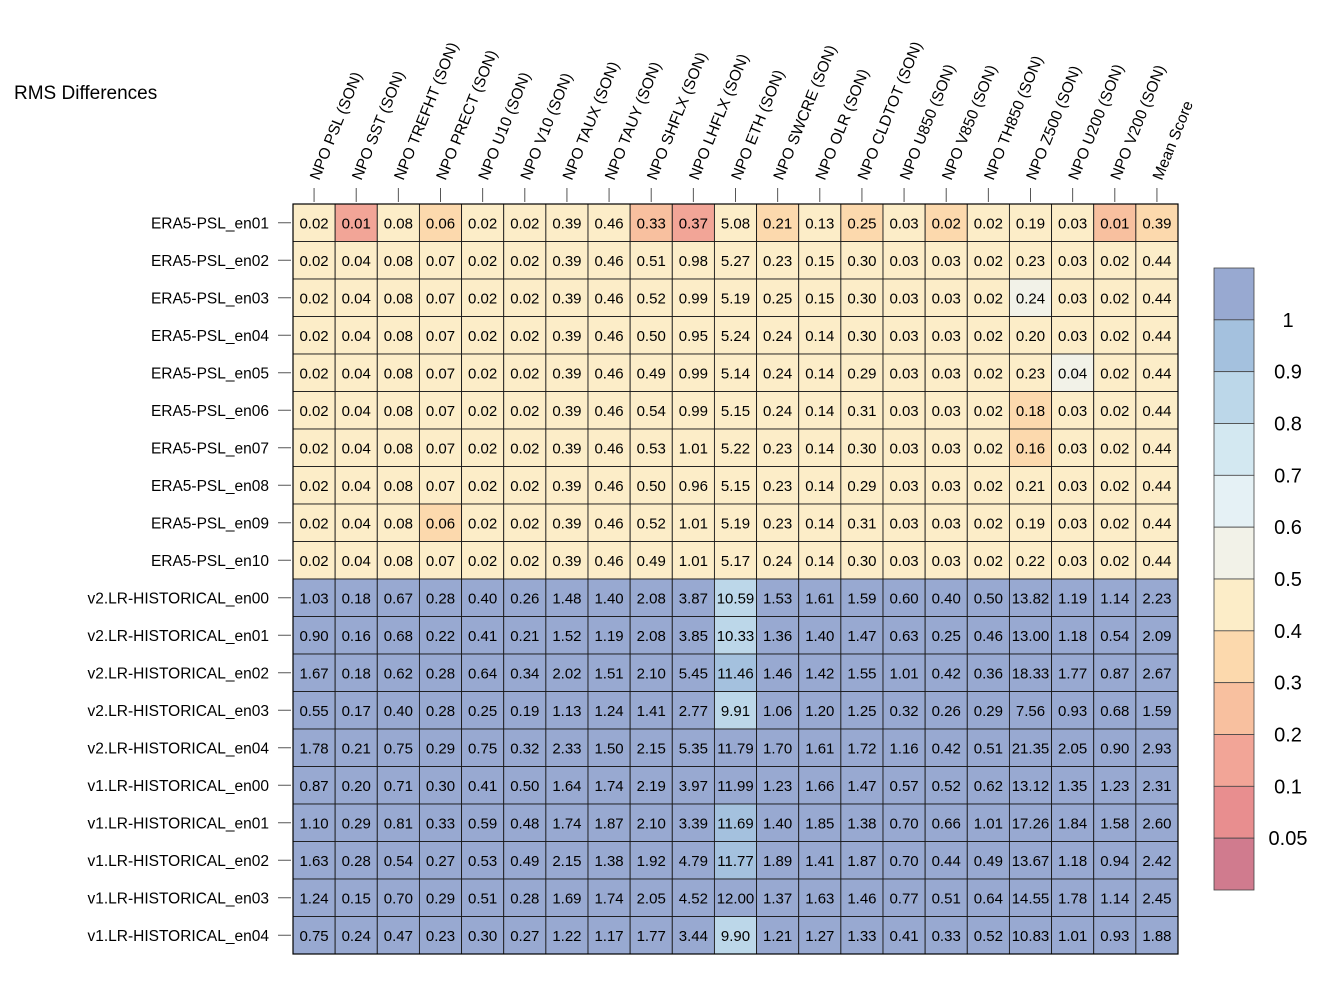 Image resolution: width=1325 pixels, height=985 pixels. Describe the element at coordinates (651, 486) in the screenshot. I see `cell-value: 0.50` at that location.